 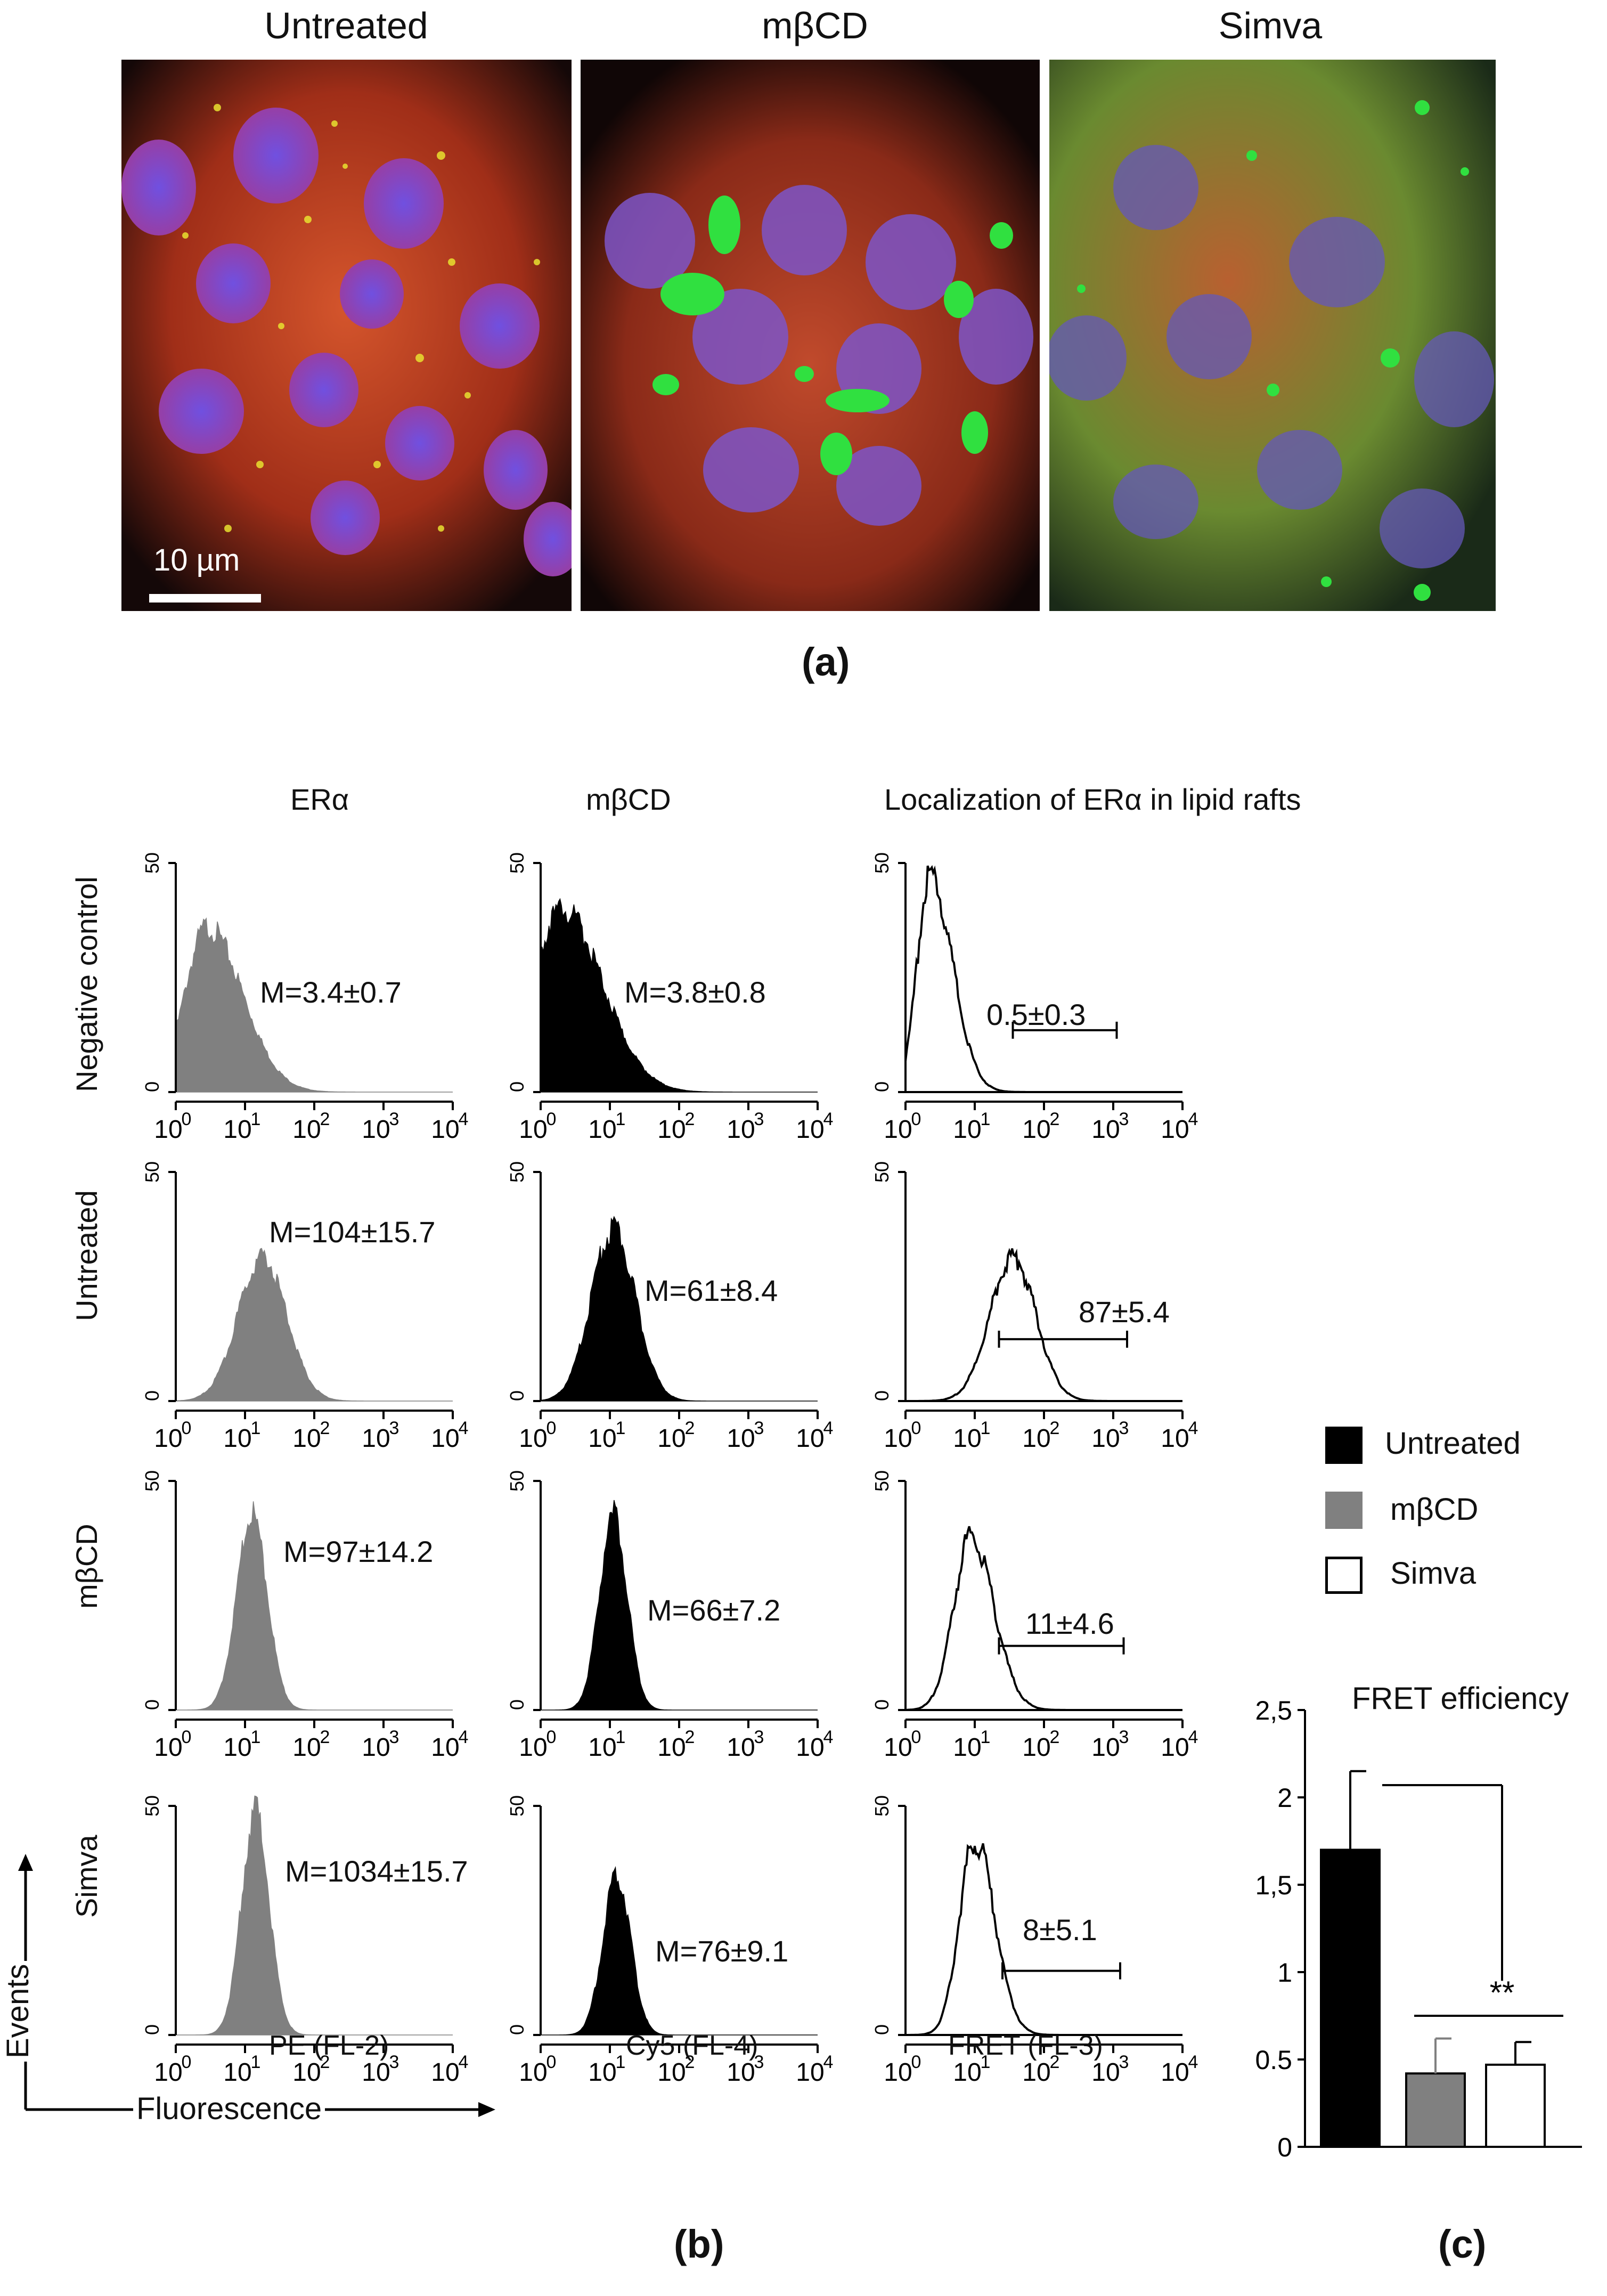 I want to click on panel-label-b: (b), so click(x=699, y=2244).